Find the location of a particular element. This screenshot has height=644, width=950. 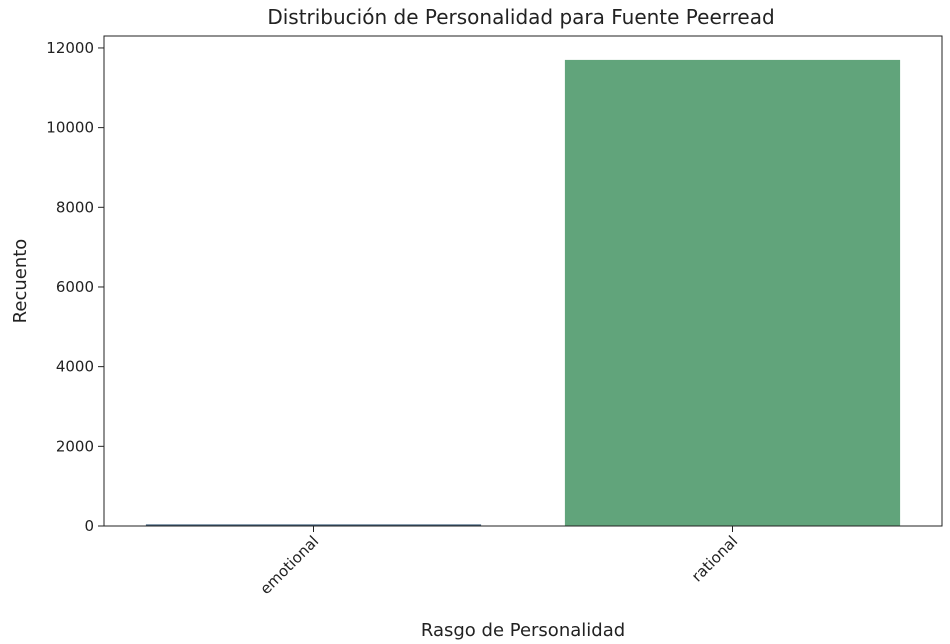

x-tick-label-rational: rational is located at coordinates (714, 558).